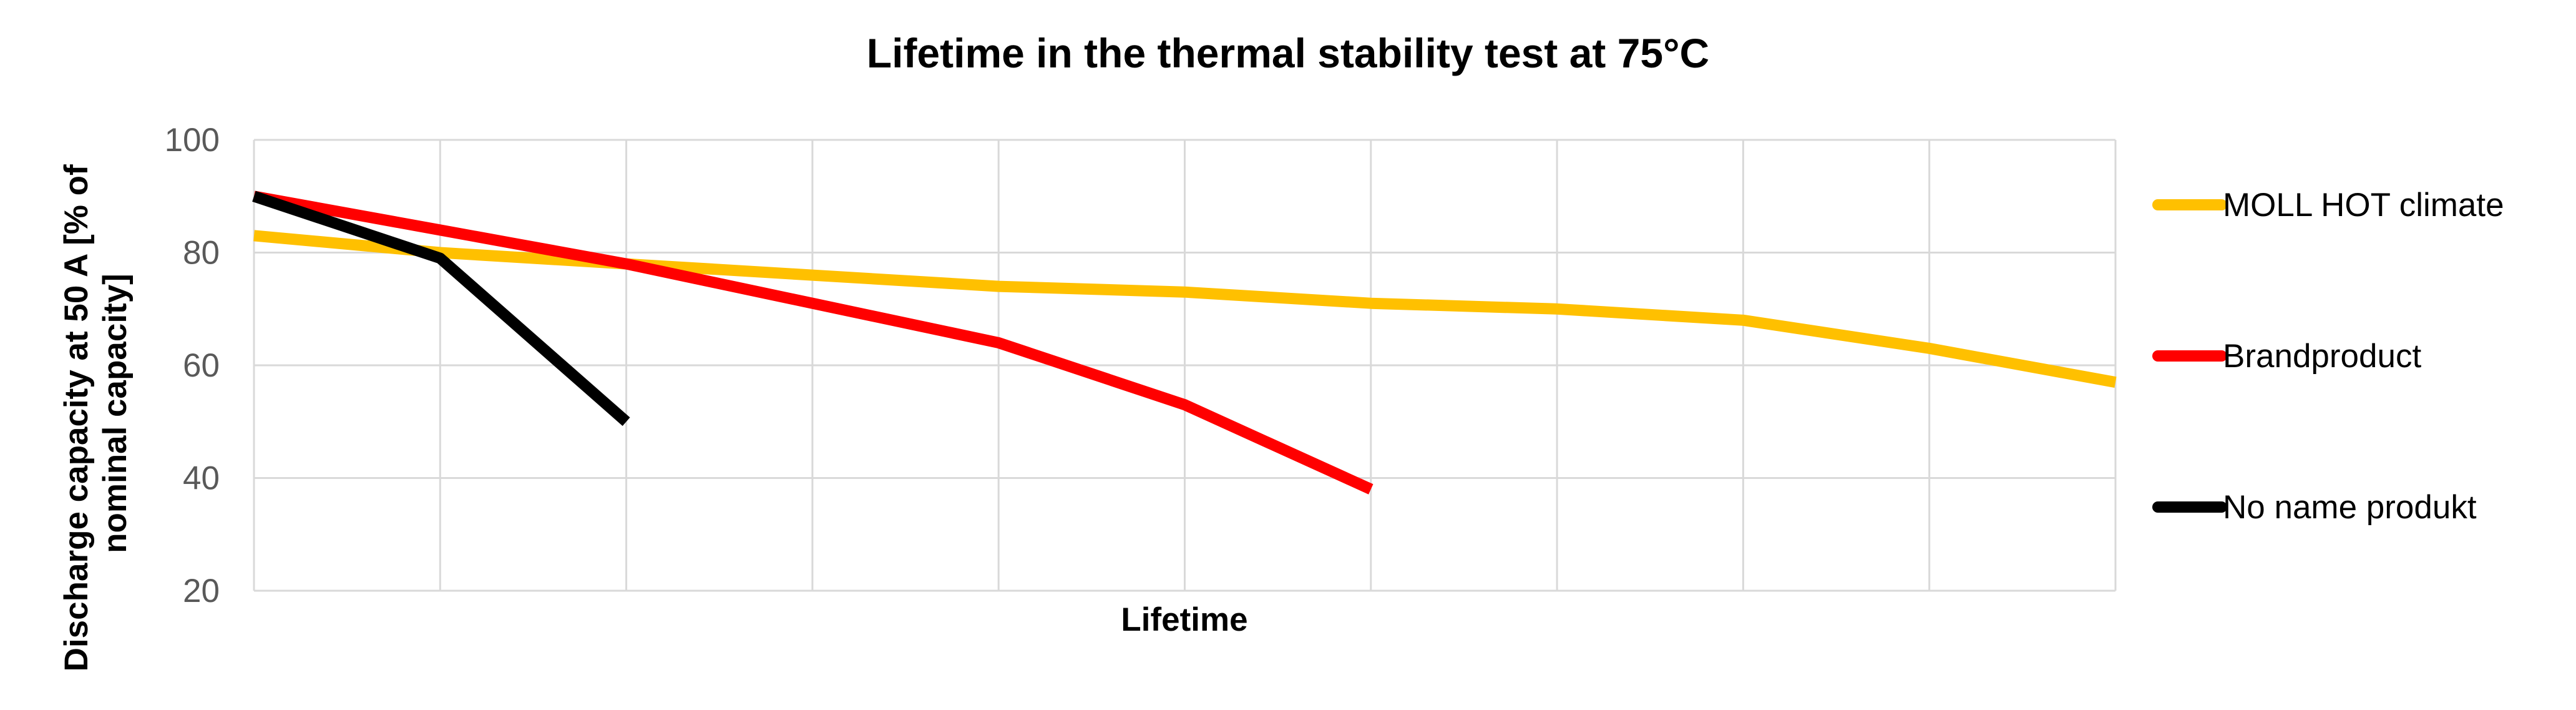 The height and width of the screenshot is (710, 2576). I want to click on y-tick-labels: 20 40 60 80 100, so click(192, 366).